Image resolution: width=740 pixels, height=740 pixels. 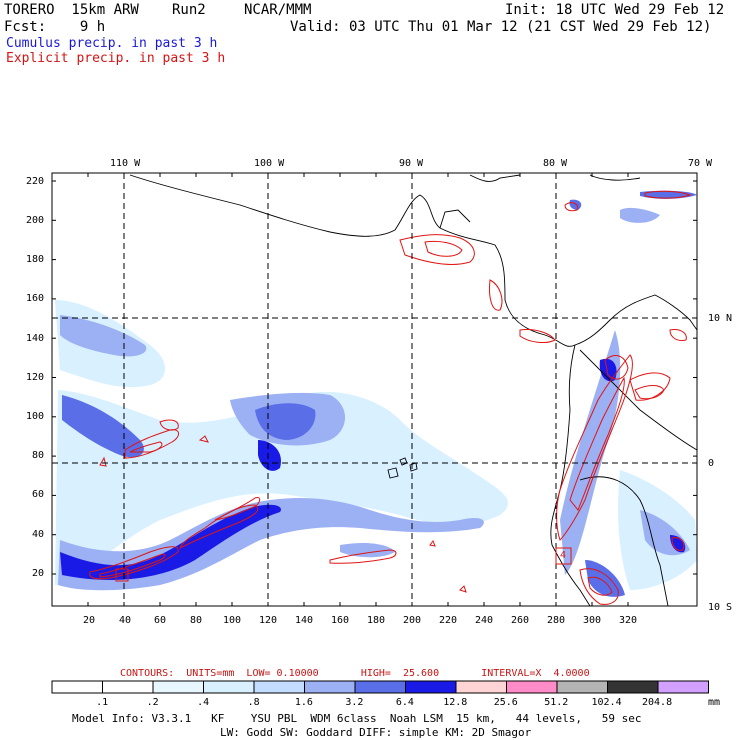 What do you see at coordinates (556, 620) in the screenshot?
I see `x-tick-280: 280` at bounding box center [556, 620].